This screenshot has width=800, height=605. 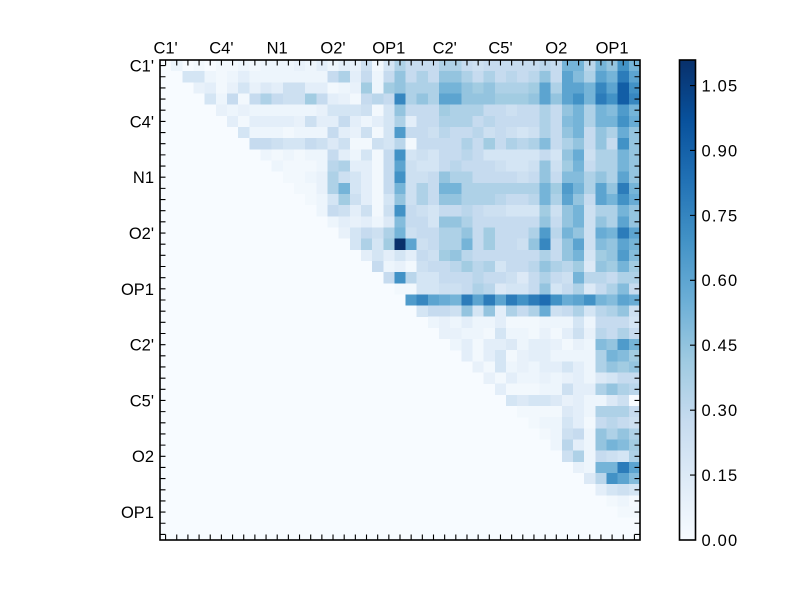 What do you see at coordinates (720, 281) in the screenshot?
I see `svg-text: 0.60` at bounding box center [720, 281].